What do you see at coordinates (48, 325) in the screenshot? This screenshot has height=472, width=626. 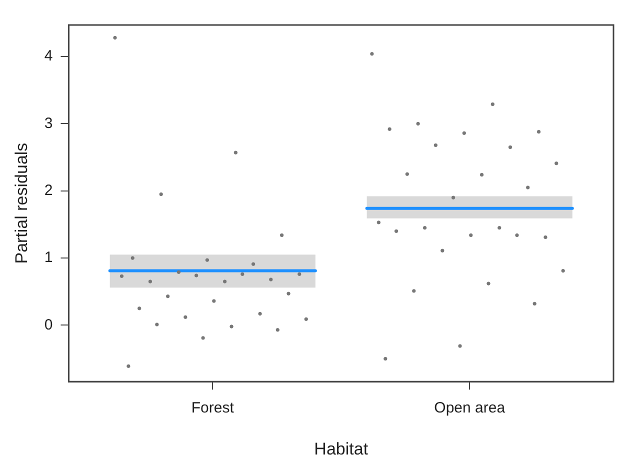 I see `y-tick-label: 0` at bounding box center [48, 325].